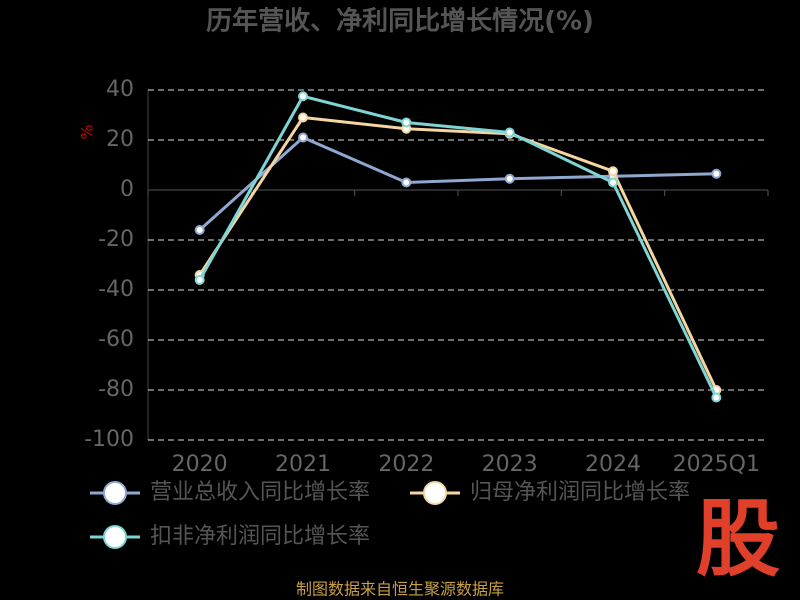 This screenshot has width=800, height=600. What do you see at coordinates (116, 339) in the screenshot?
I see `y-tick-label: -60` at bounding box center [116, 339].